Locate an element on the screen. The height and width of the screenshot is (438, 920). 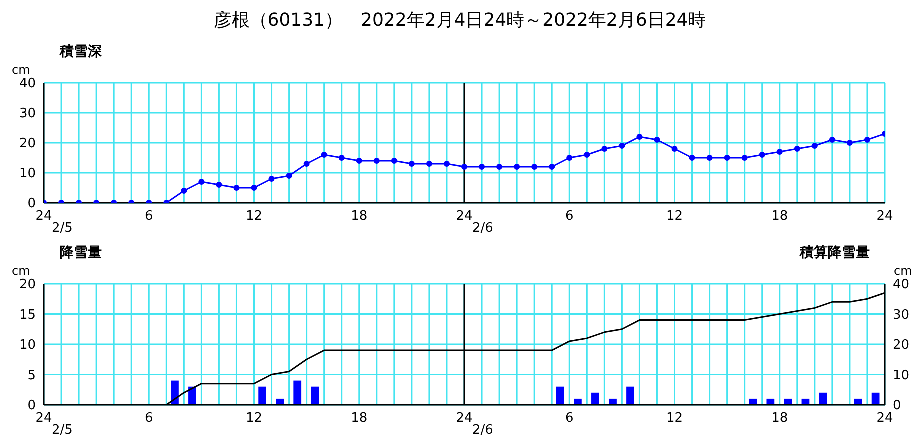
y2-tick-label: 30 is located at coordinates (901, 315).